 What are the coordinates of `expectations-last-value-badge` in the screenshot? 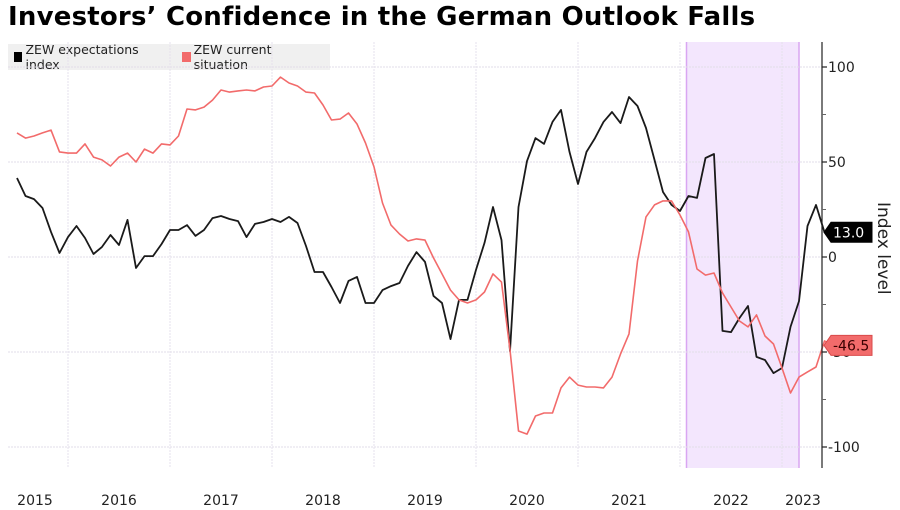 It's located at (848, 232).